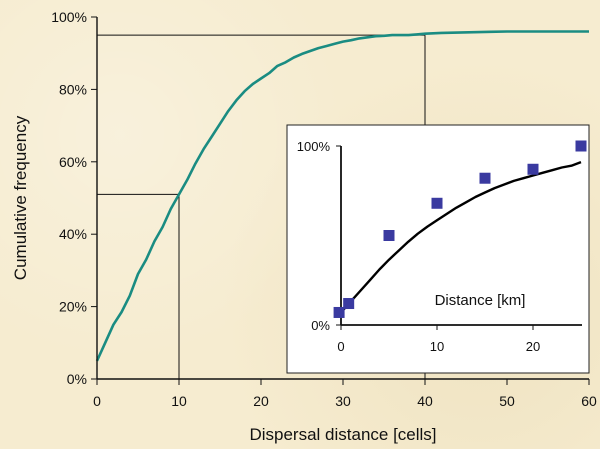 This screenshot has width=600, height=449. What do you see at coordinates (97, 401) in the screenshot?
I see `x-tick-label: 0` at bounding box center [97, 401].